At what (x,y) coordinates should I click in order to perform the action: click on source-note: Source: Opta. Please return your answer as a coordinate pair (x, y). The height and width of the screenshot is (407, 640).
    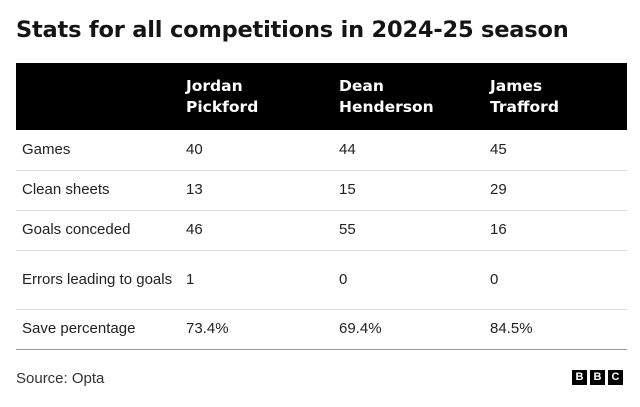
    Looking at the image, I should click on (60, 378).